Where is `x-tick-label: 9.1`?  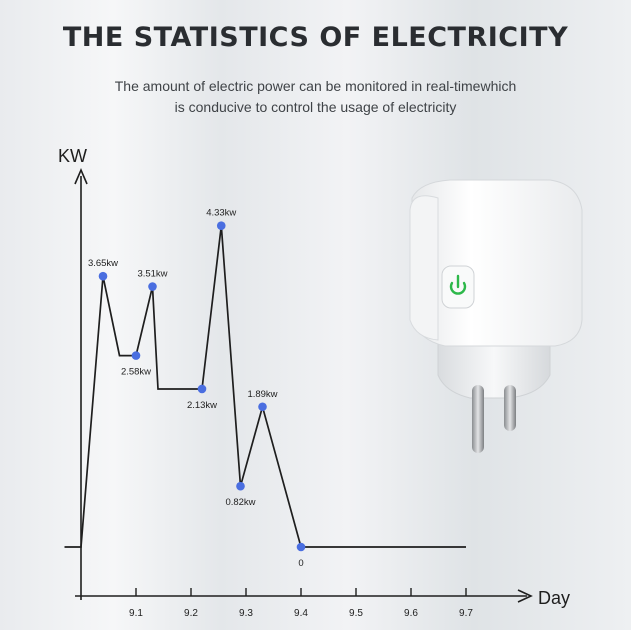
x-tick-label: 9.1 is located at coordinates (136, 613).